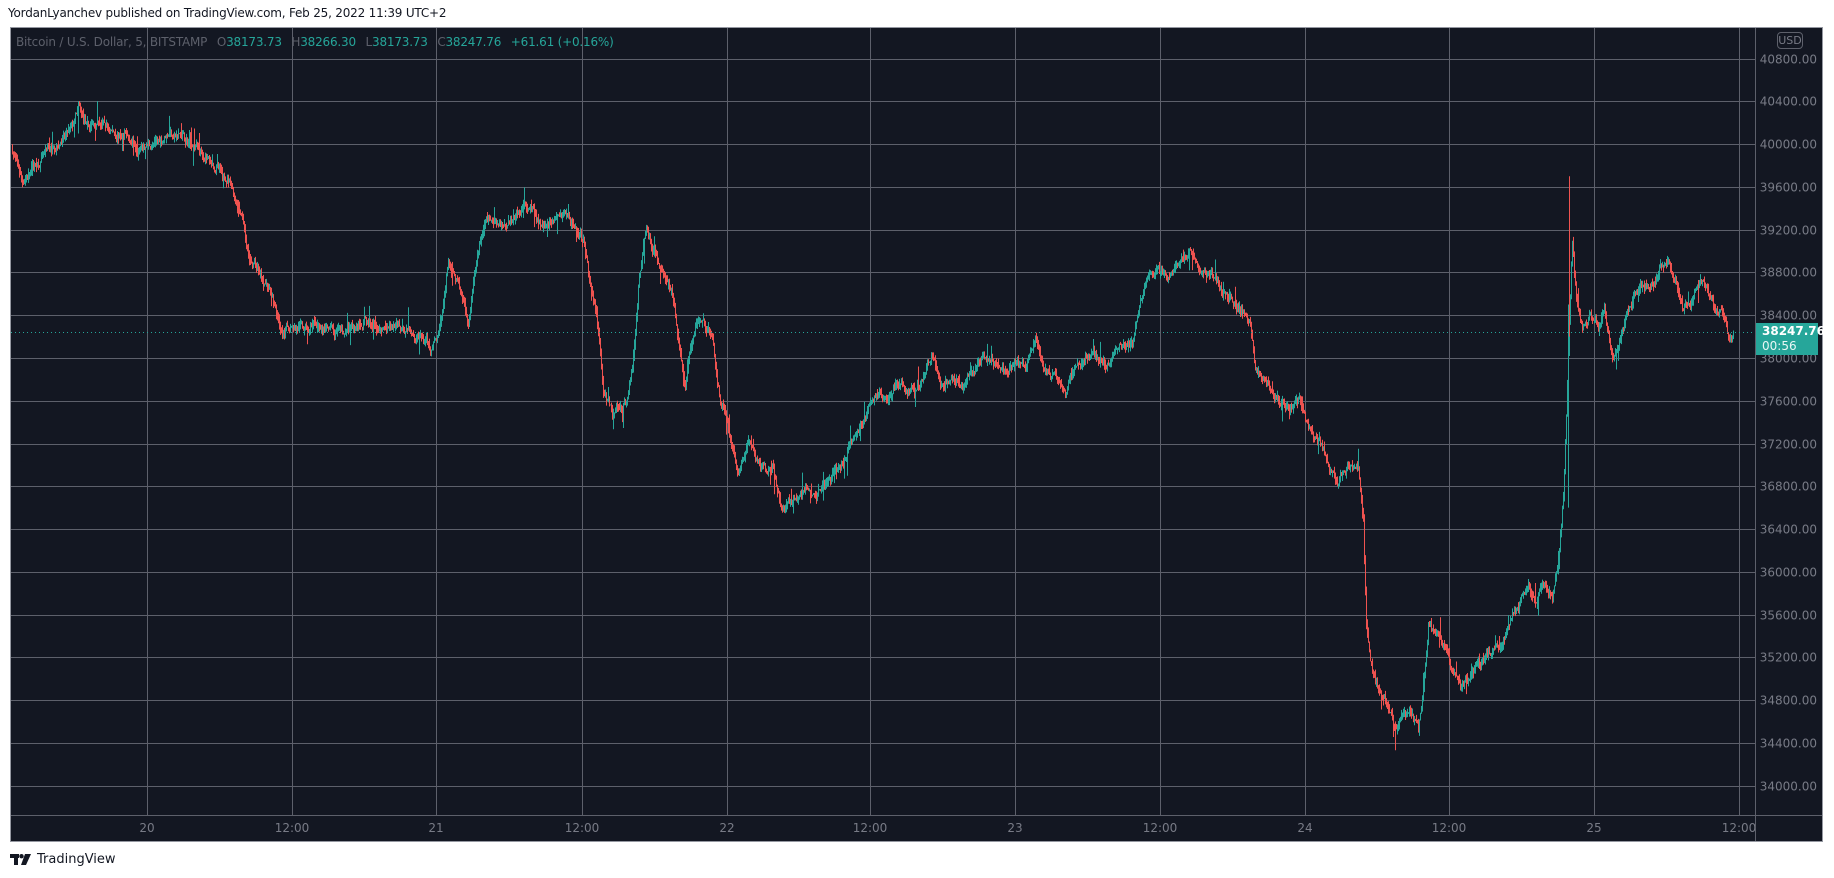 This screenshot has width=1834, height=878. Describe the element at coordinates (1788, 359) in the screenshot. I see `price-axis-label: 38000.00` at that location.